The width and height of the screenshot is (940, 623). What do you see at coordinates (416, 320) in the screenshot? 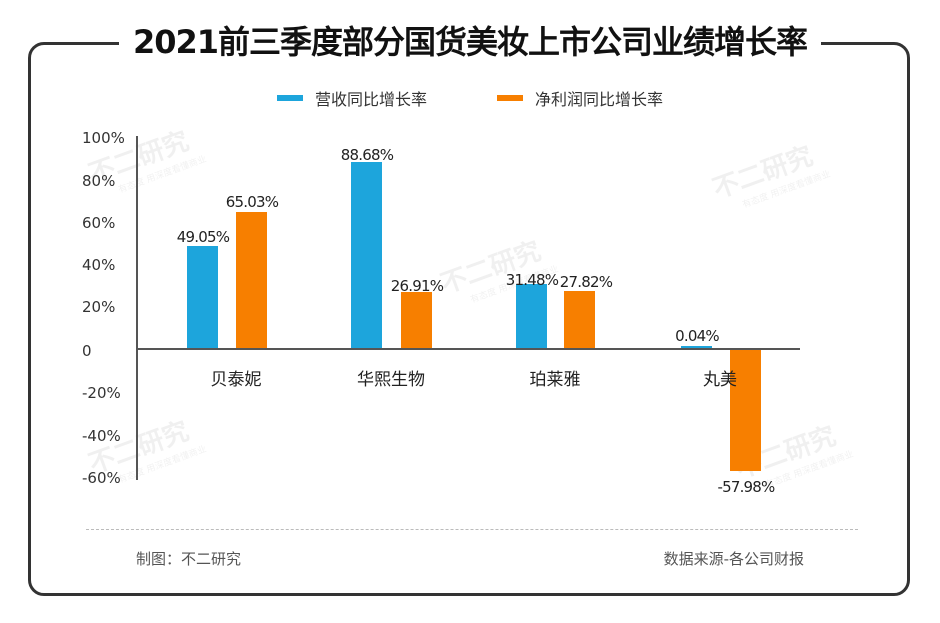
I see `bar-profit-huaxi` at bounding box center [416, 320].